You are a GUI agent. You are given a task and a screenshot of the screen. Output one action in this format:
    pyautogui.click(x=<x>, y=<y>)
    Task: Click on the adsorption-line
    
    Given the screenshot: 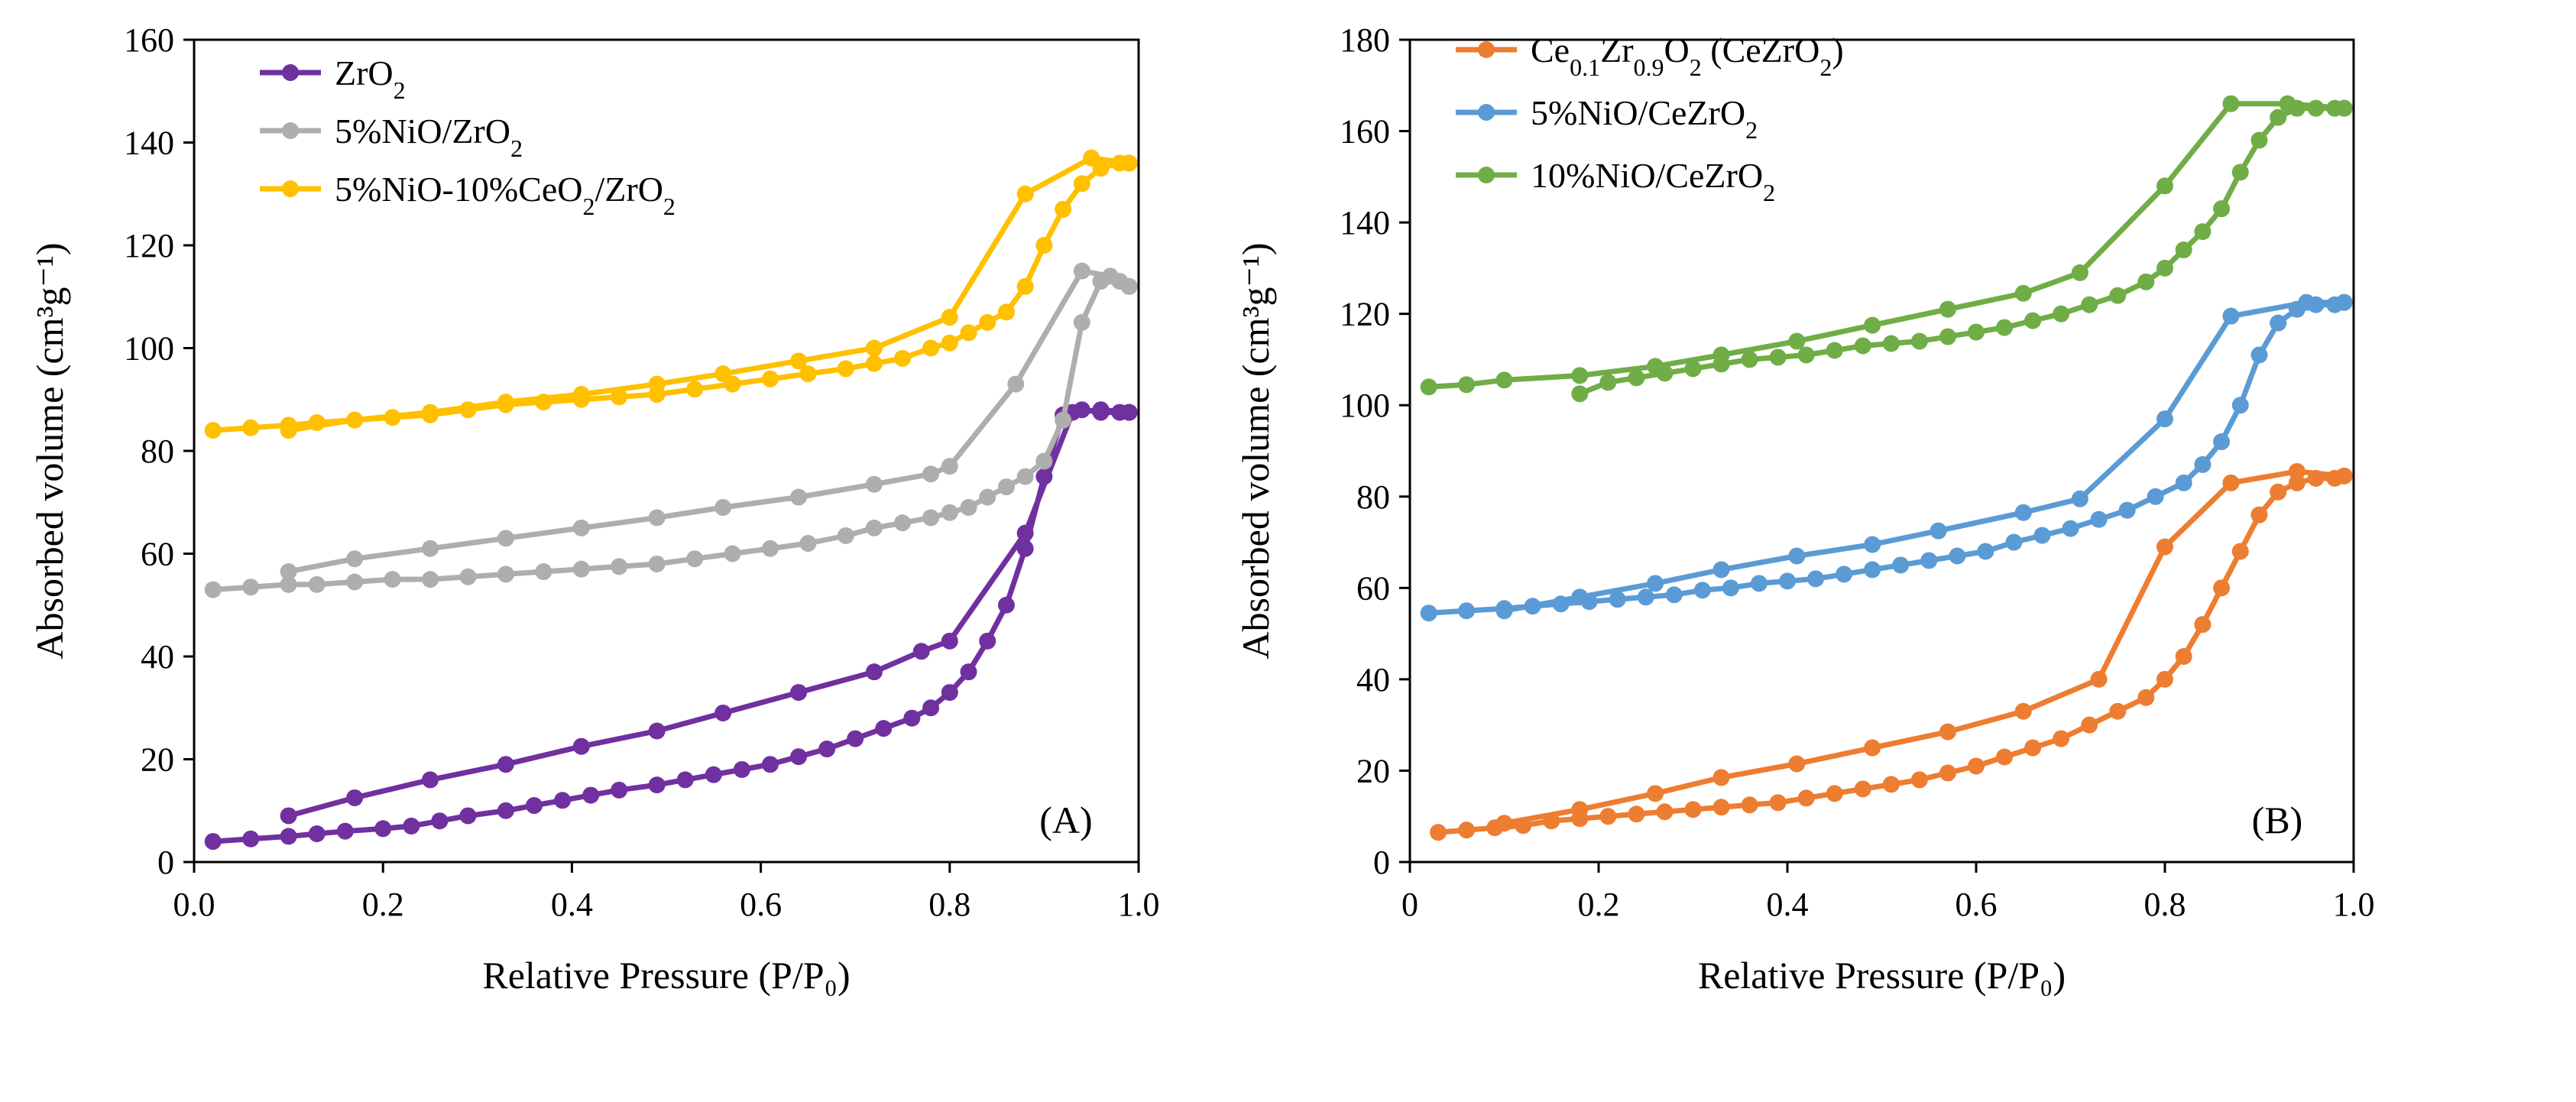 What is the action you would take?
    pyautogui.click(x=1962, y=251)
    